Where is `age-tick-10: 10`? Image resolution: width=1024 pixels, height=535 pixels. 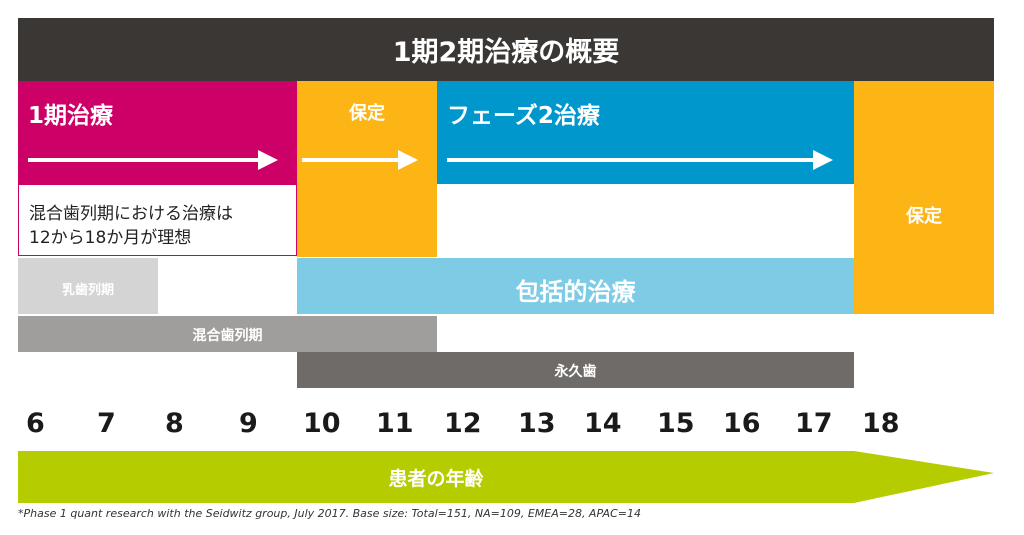 age-tick-10: 10 is located at coordinates (322, 423).